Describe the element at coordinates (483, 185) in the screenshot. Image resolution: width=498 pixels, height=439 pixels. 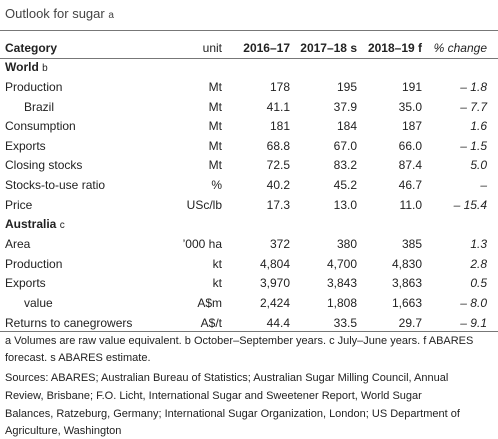
I see `cell: –` at that location.